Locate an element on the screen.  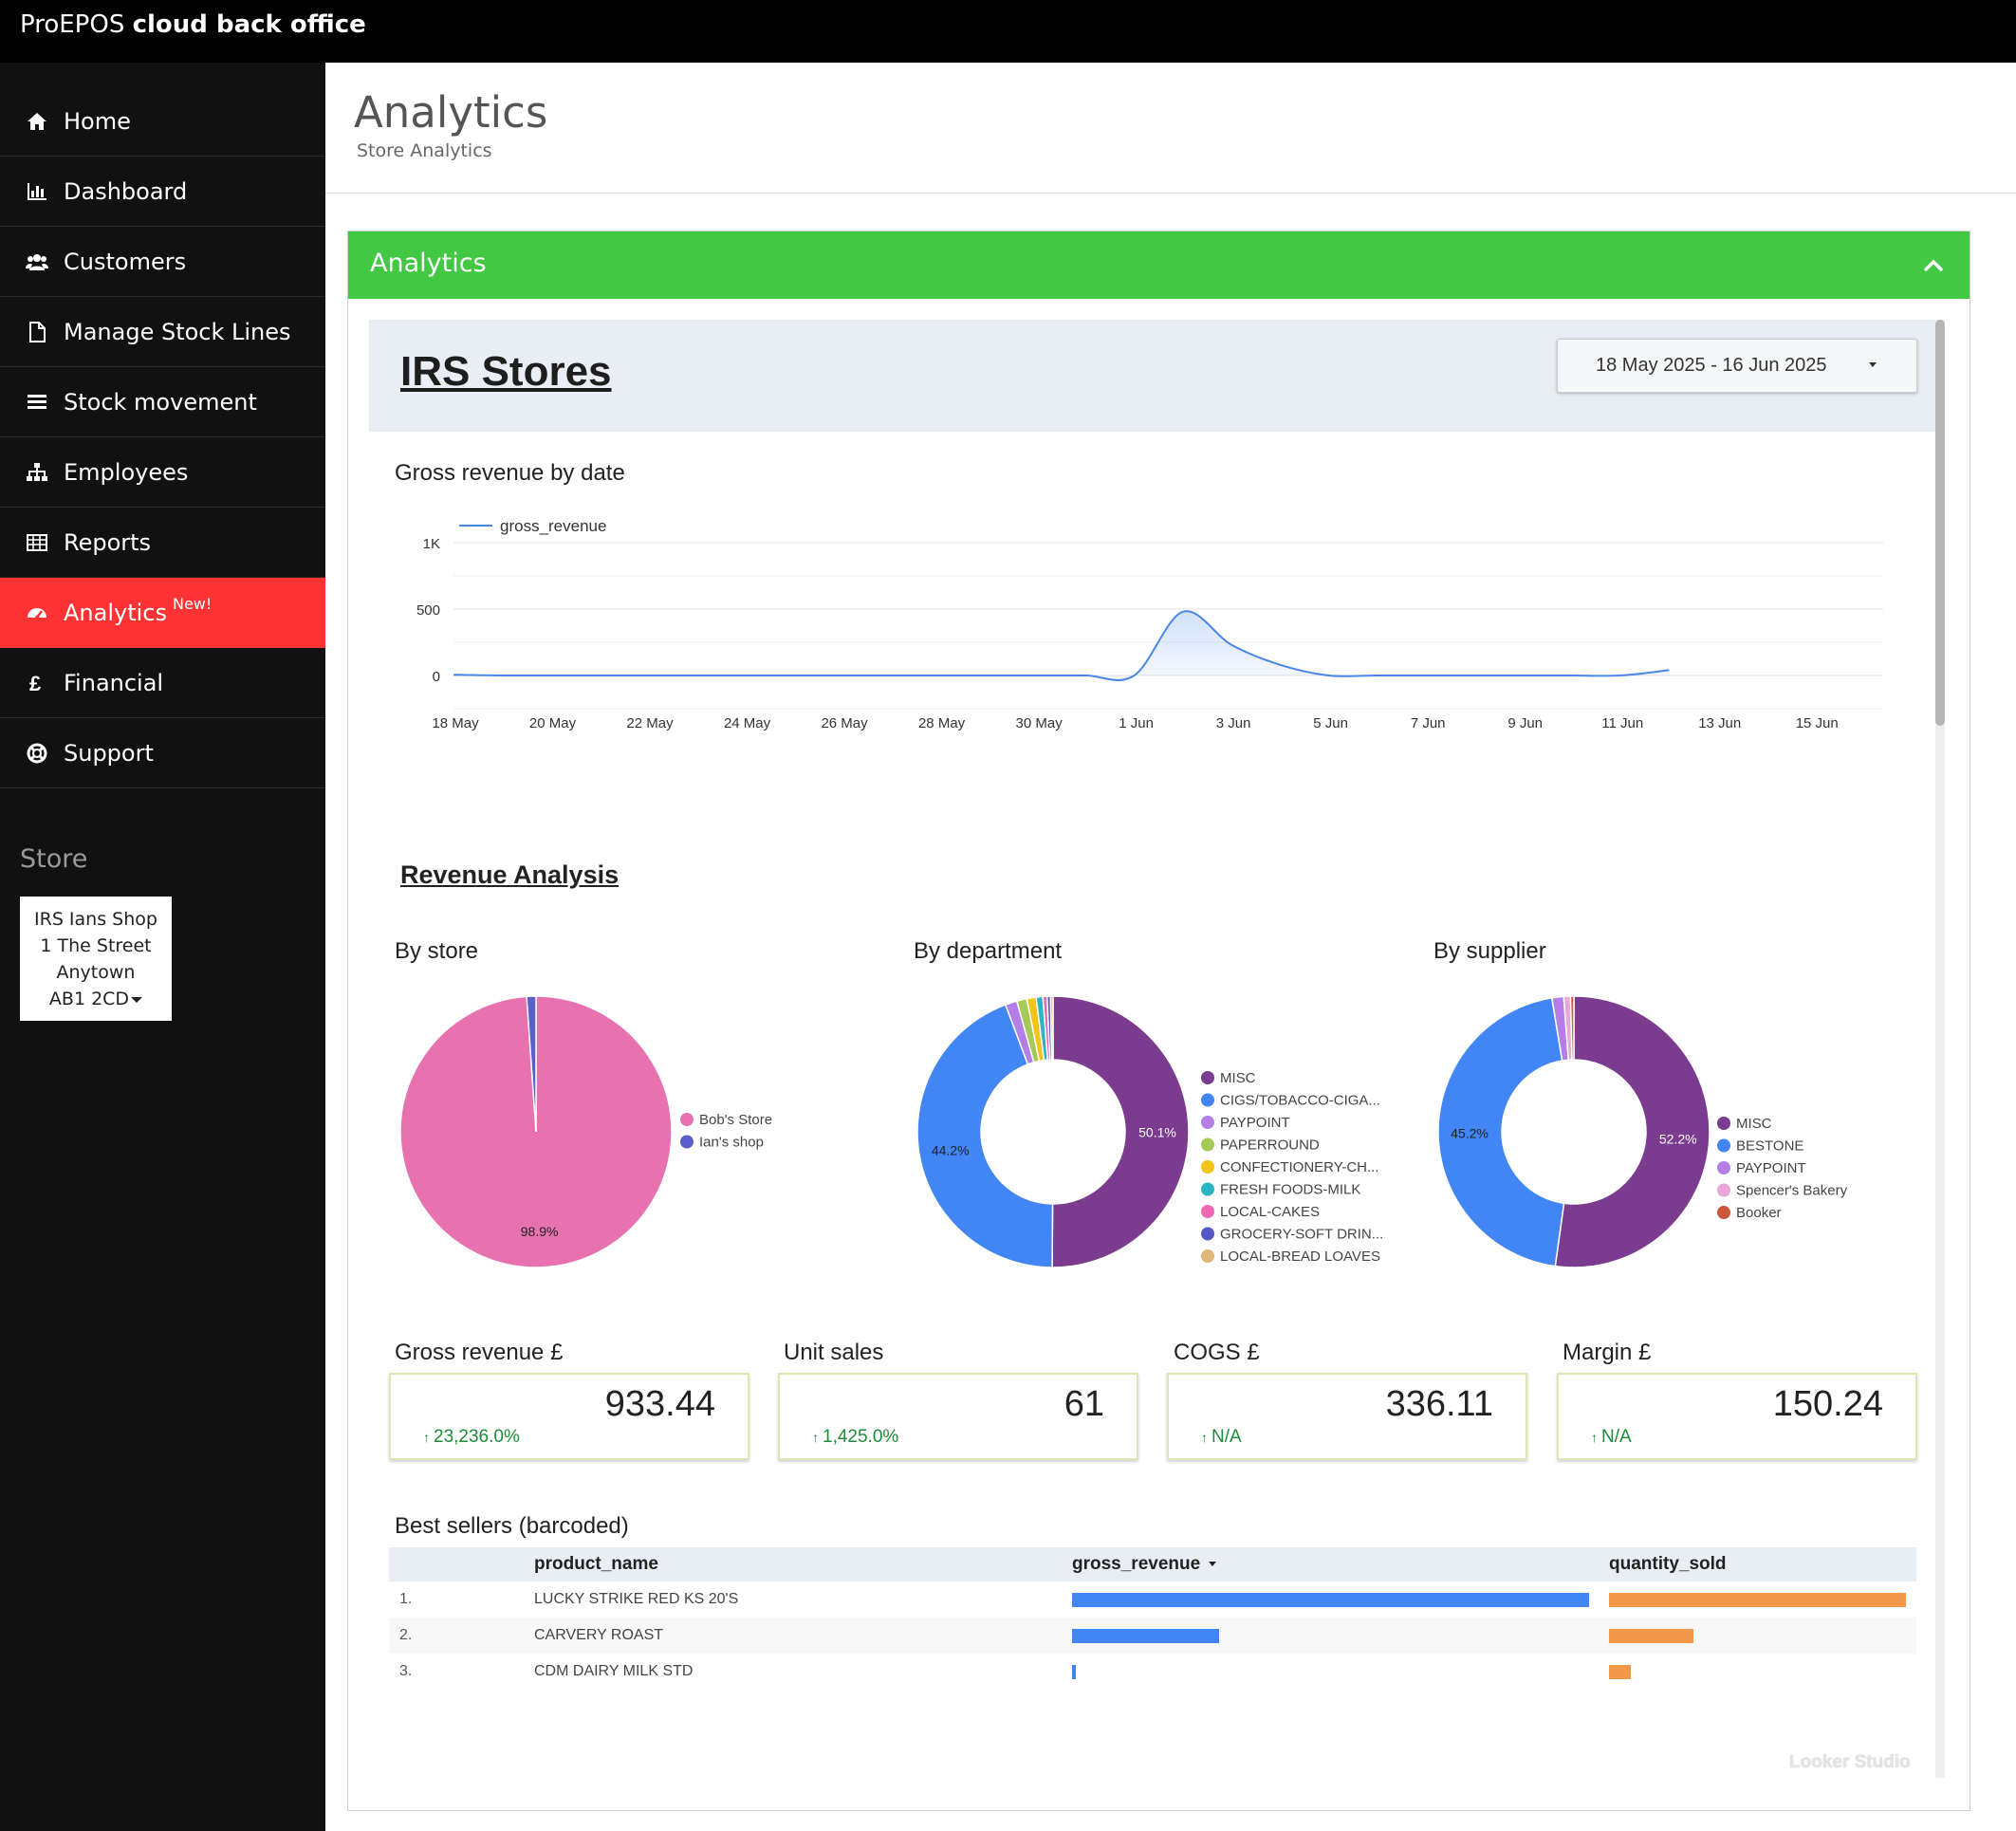
kpi-value: 61 is located at coordinates (1083, 1404).